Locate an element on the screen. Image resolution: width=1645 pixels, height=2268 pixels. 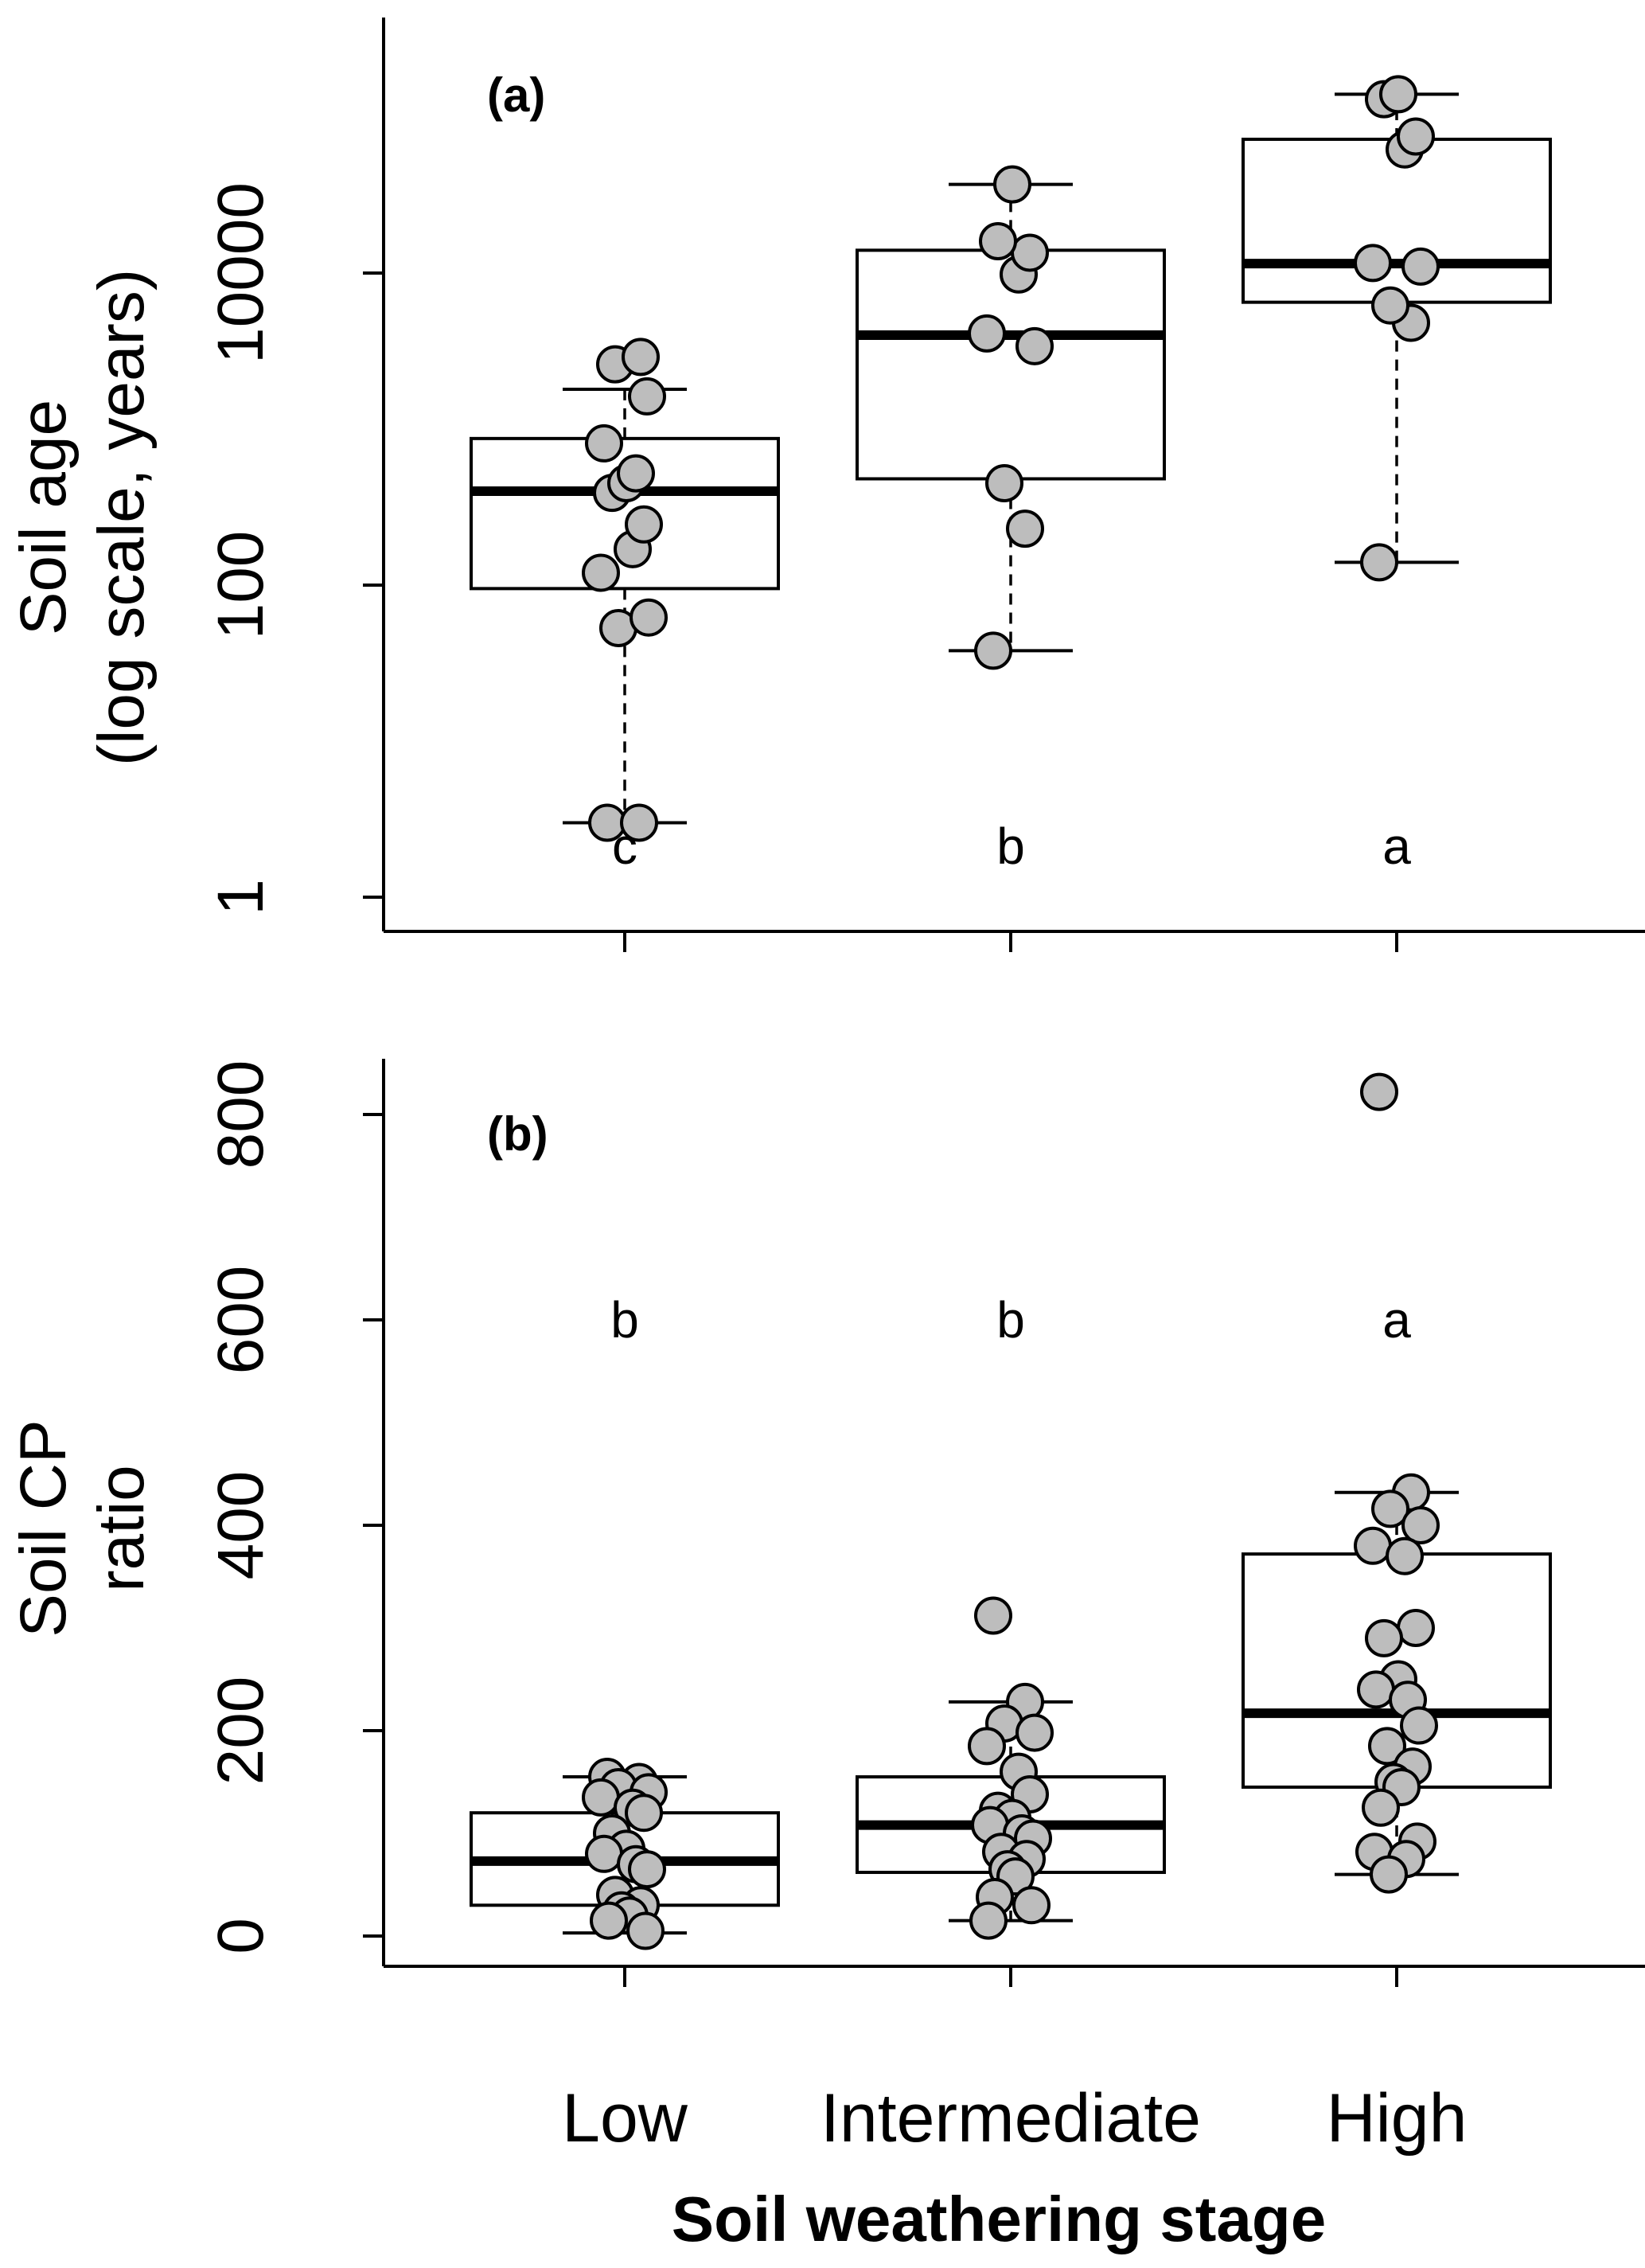
panel-b-y-tick-label: 200 is located at coordinates (241, 1731).